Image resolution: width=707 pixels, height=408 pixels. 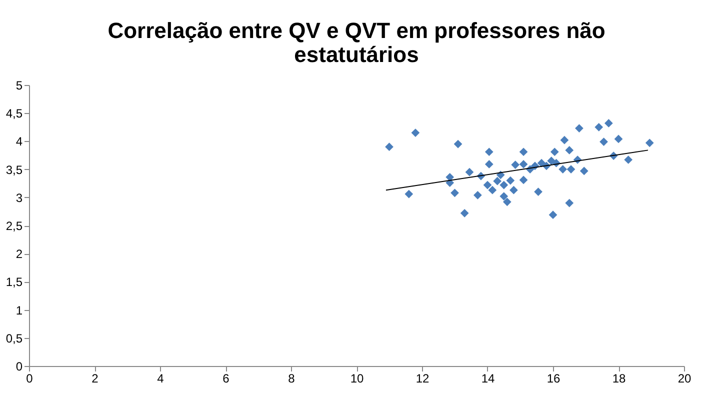 What do you see at coordinates (685, 379) in the screenshot?
I see `x-tick-label: 20` at bounding box center [685, 379].